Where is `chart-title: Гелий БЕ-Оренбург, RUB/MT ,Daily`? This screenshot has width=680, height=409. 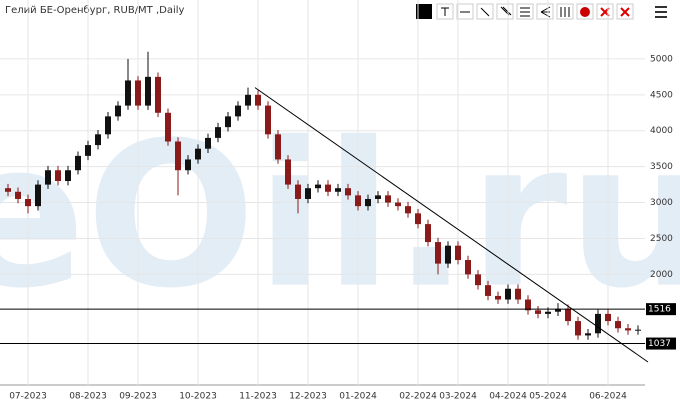 chart-title: Гелий БЕ-Оренбург, RUB/MT ,Daily is located at coordinates (95, 10).